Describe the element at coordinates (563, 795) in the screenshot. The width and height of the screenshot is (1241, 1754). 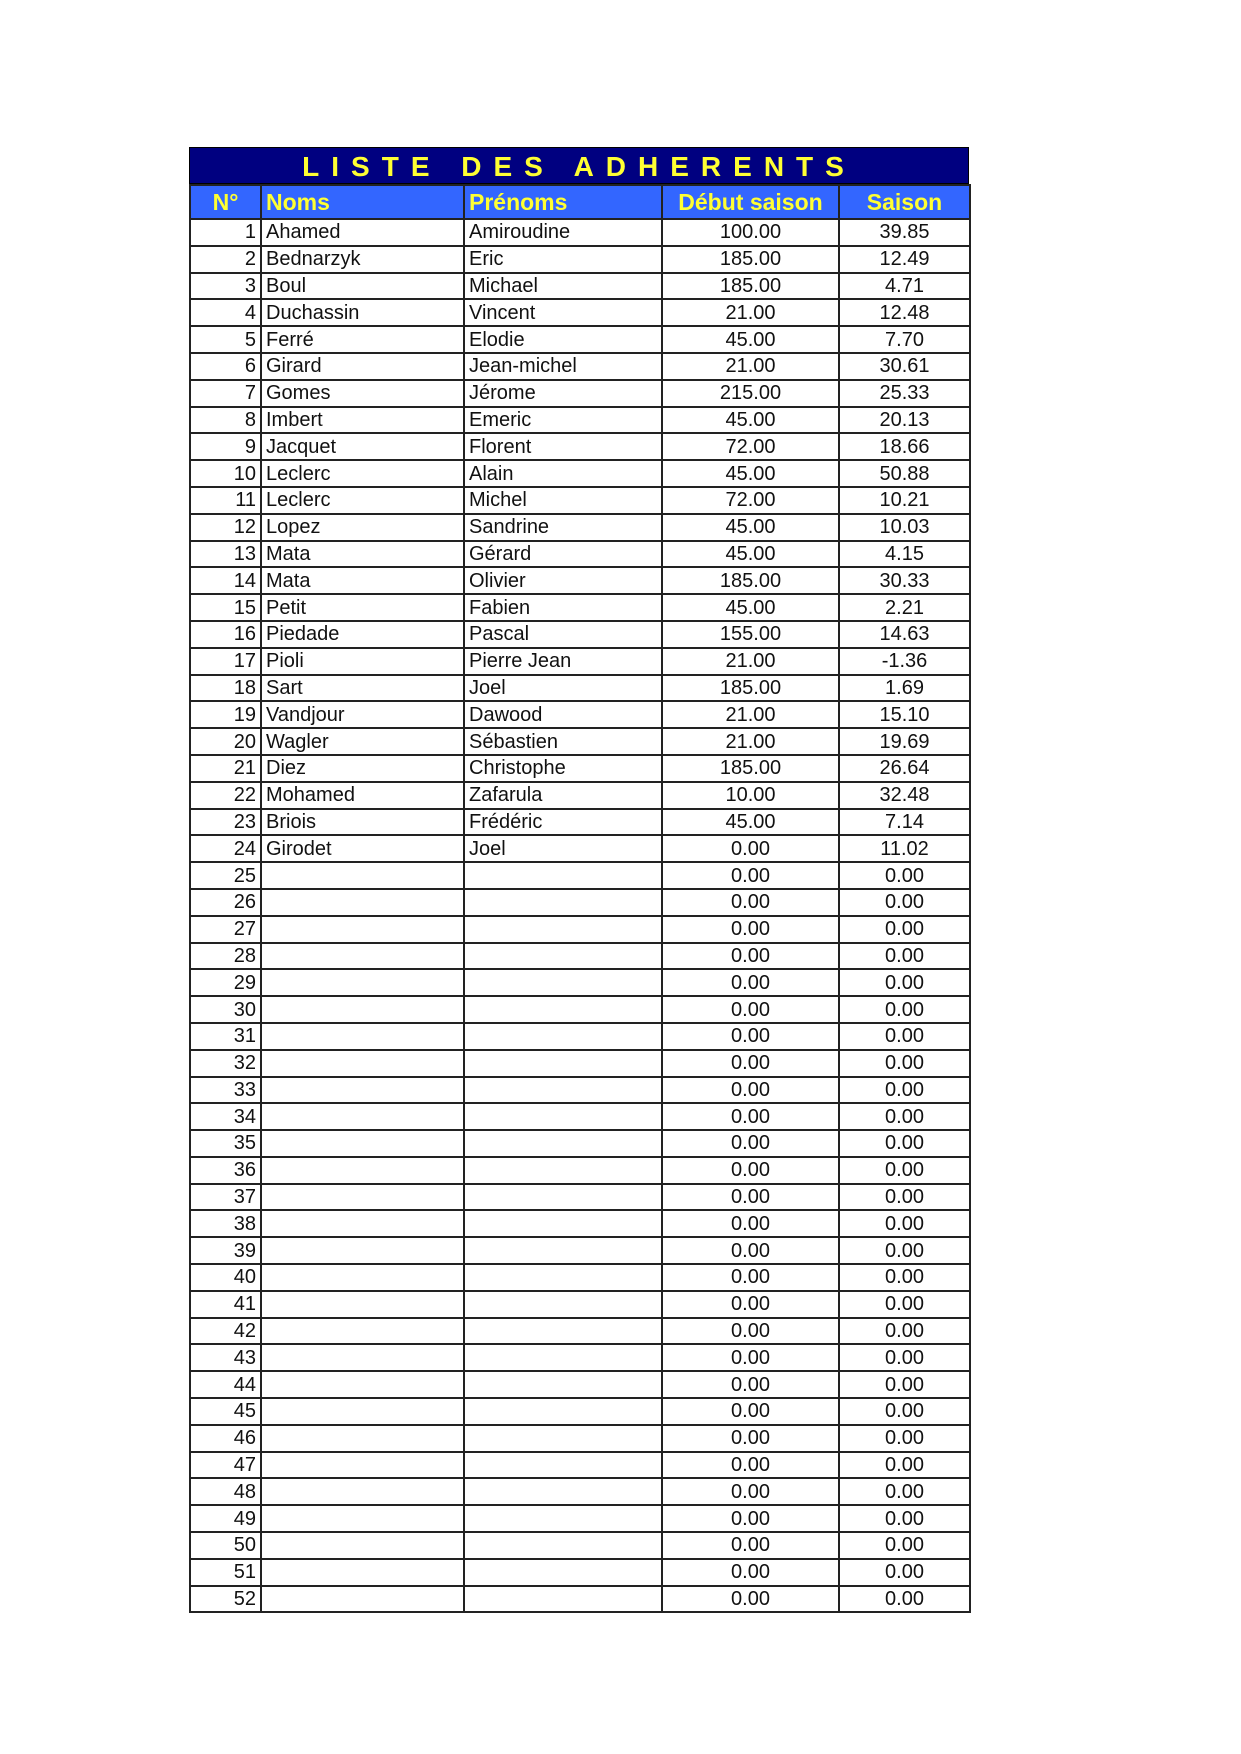
I see `cell-prenom: Zafarula` at that location.